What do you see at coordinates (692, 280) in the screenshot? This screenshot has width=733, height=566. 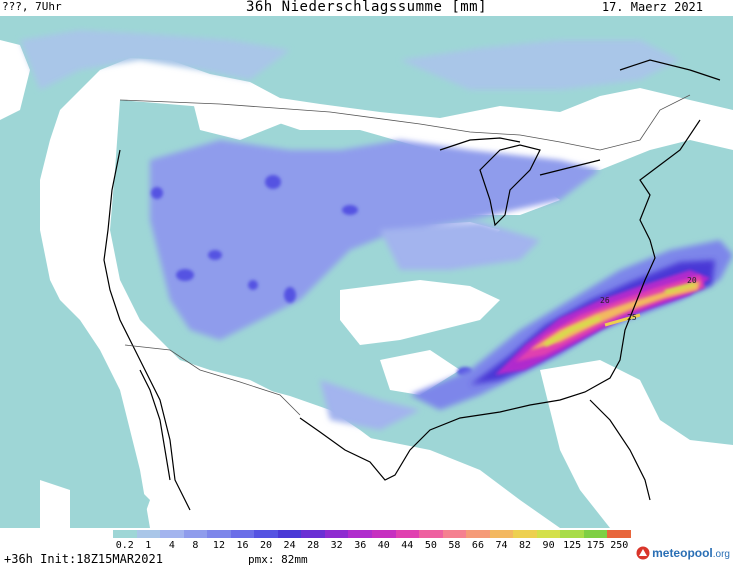 I see `map-value-label: 20` at bounding box center [692, 280].